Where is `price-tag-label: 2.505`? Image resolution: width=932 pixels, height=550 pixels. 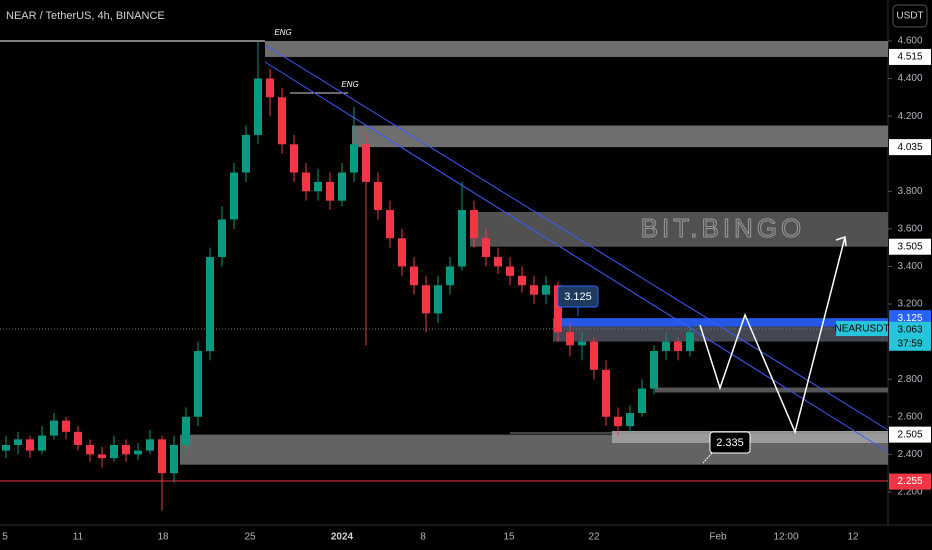 price-tag-label: 2.505 is located at coordinates (909, 434).